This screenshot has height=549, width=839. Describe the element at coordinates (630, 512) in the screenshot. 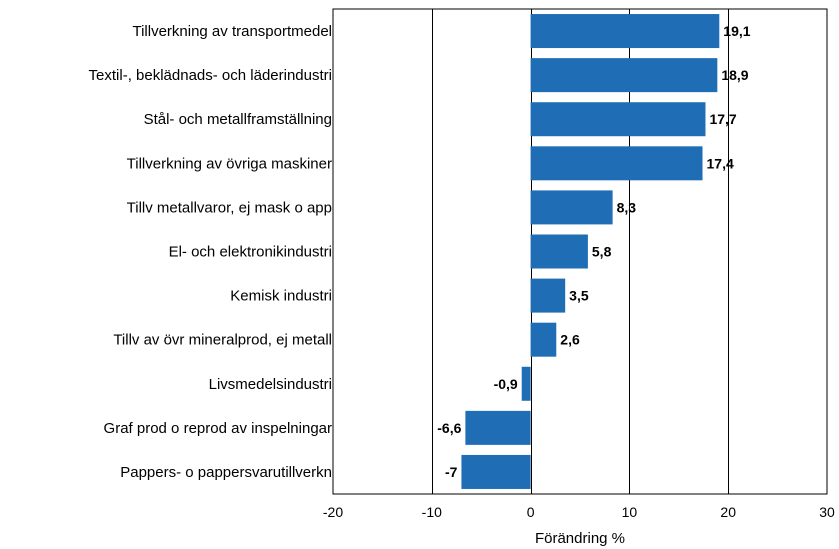

I see `x-tick-label: 10` at that location.